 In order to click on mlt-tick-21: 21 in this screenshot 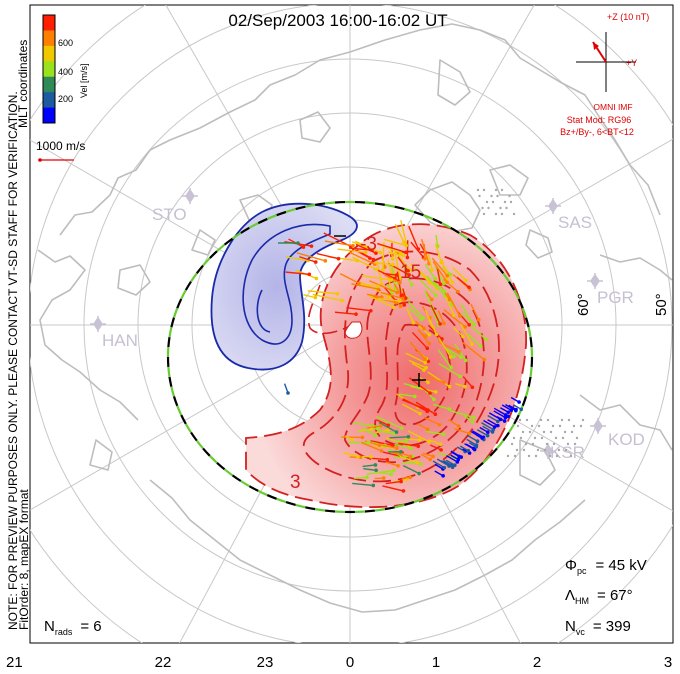, I will do `click(14, 662)`.